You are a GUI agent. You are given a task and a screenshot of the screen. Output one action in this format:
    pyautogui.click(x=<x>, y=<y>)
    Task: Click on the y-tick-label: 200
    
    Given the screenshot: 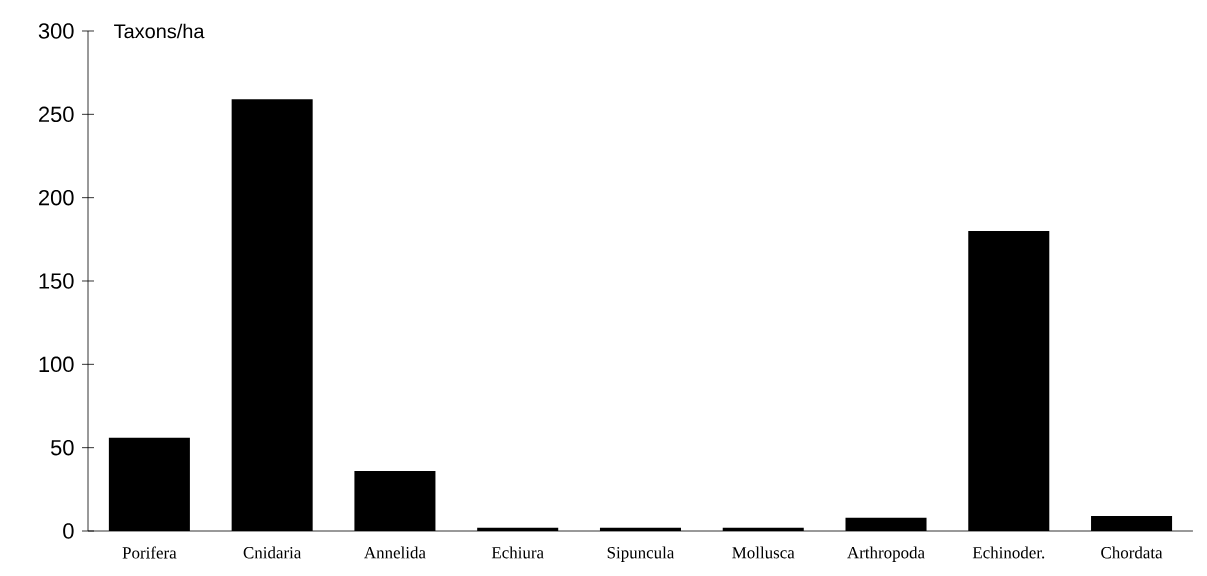 What is the action you would take?
    pyautogui.click(x=56, y=197)
    